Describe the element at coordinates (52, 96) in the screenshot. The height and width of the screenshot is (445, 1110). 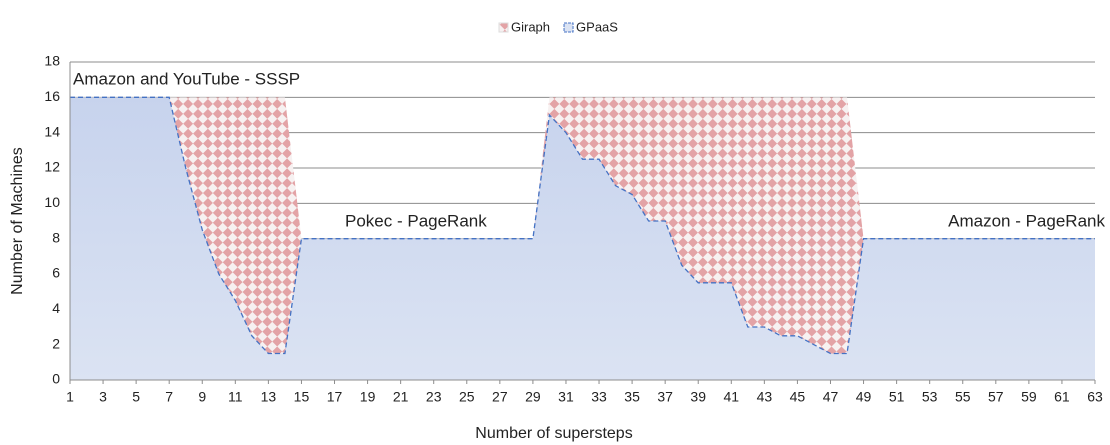
I see `y-tick-label: 16` at that location.